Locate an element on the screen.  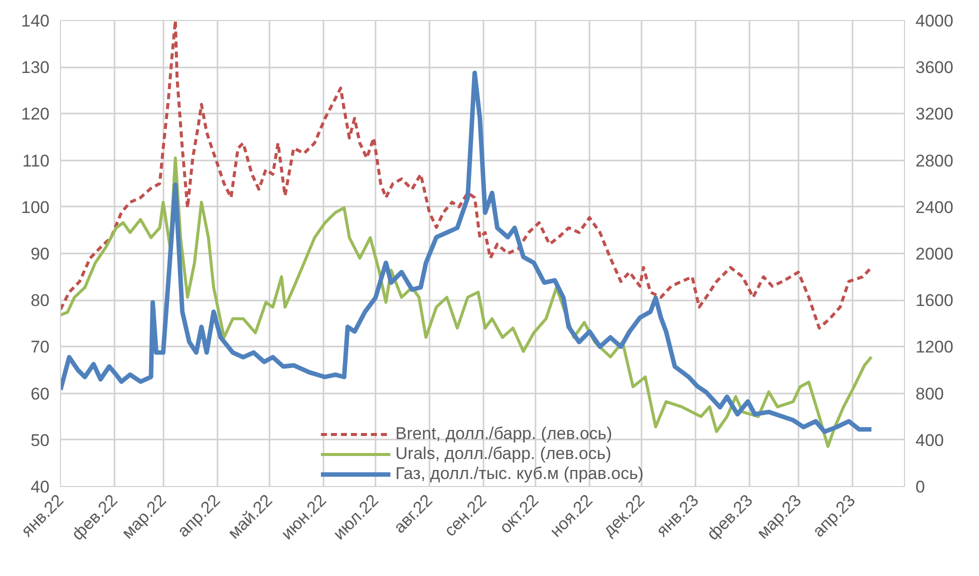
y-tick-label: 40 is located at coordinates (40, 487).